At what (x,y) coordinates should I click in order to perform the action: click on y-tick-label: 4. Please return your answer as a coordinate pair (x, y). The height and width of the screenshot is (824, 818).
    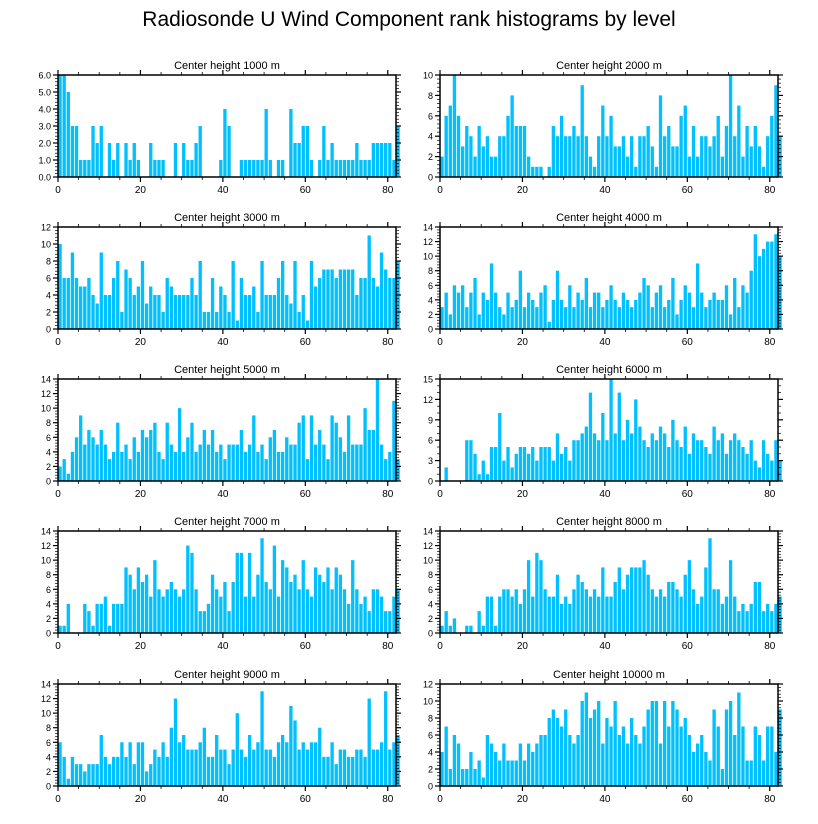
    Looking at the image, I should click on (430, 300).